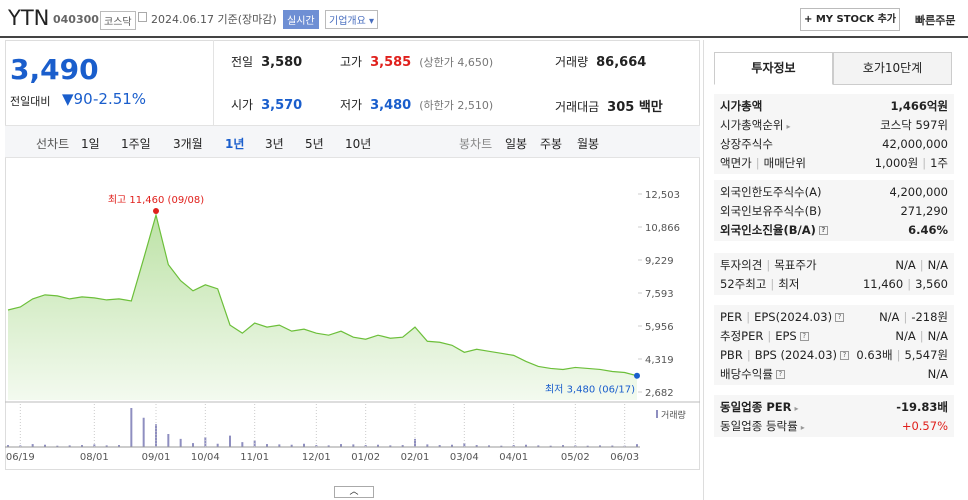 Image resolution: width=968 pixels, height=500 pixels. Describe the element at coordinates (30, 101) in the screenshot. I see `change-label: 전일대비` at that location.